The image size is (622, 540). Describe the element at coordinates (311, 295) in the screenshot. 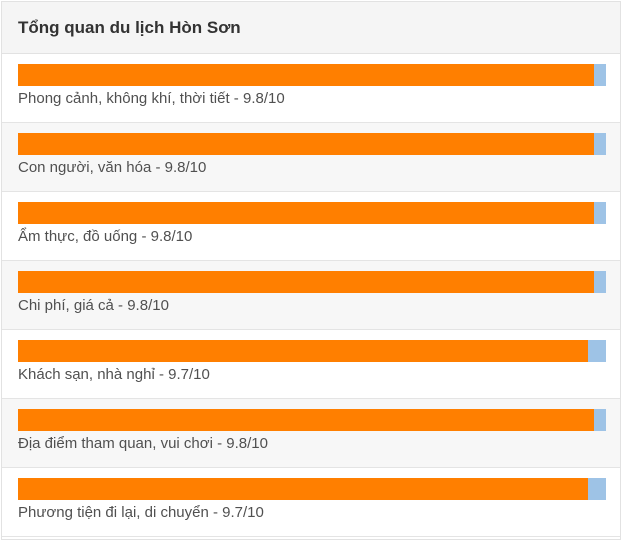

I see `rating-row: Chi phí, giá cả - 9.8/10` at that location.